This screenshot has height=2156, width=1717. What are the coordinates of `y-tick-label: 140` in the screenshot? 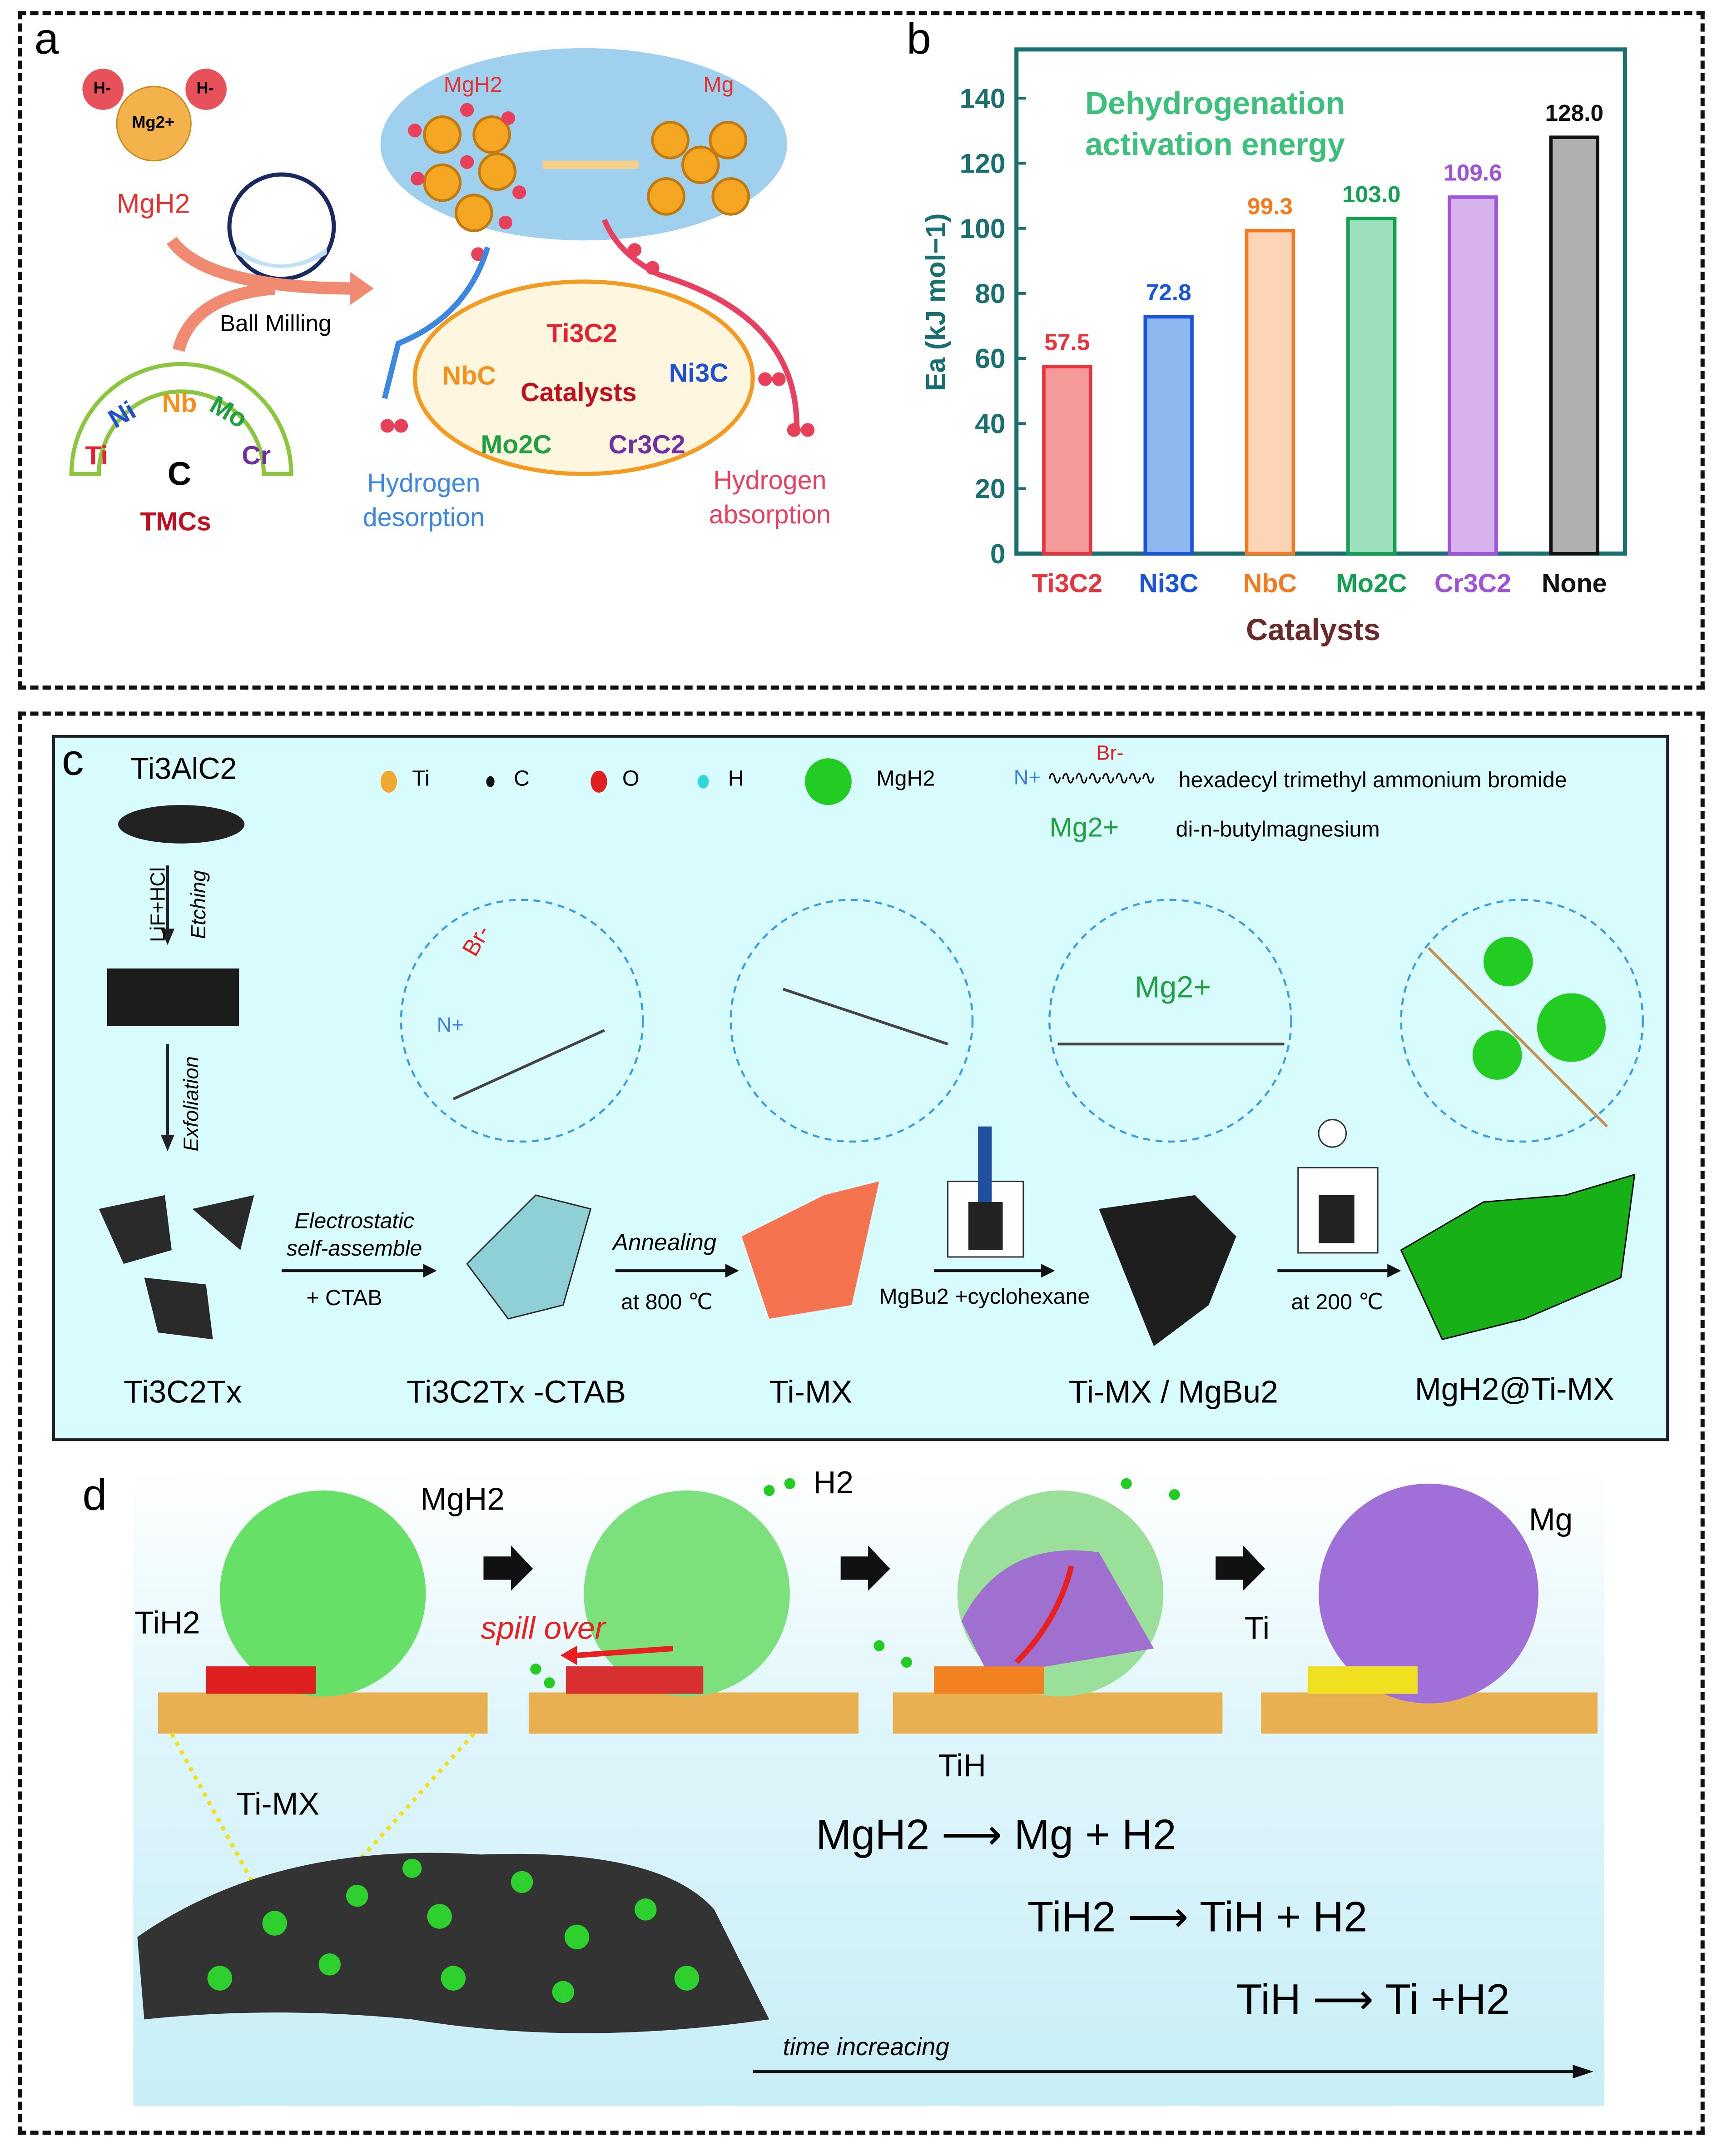 It's located at (983, 98).